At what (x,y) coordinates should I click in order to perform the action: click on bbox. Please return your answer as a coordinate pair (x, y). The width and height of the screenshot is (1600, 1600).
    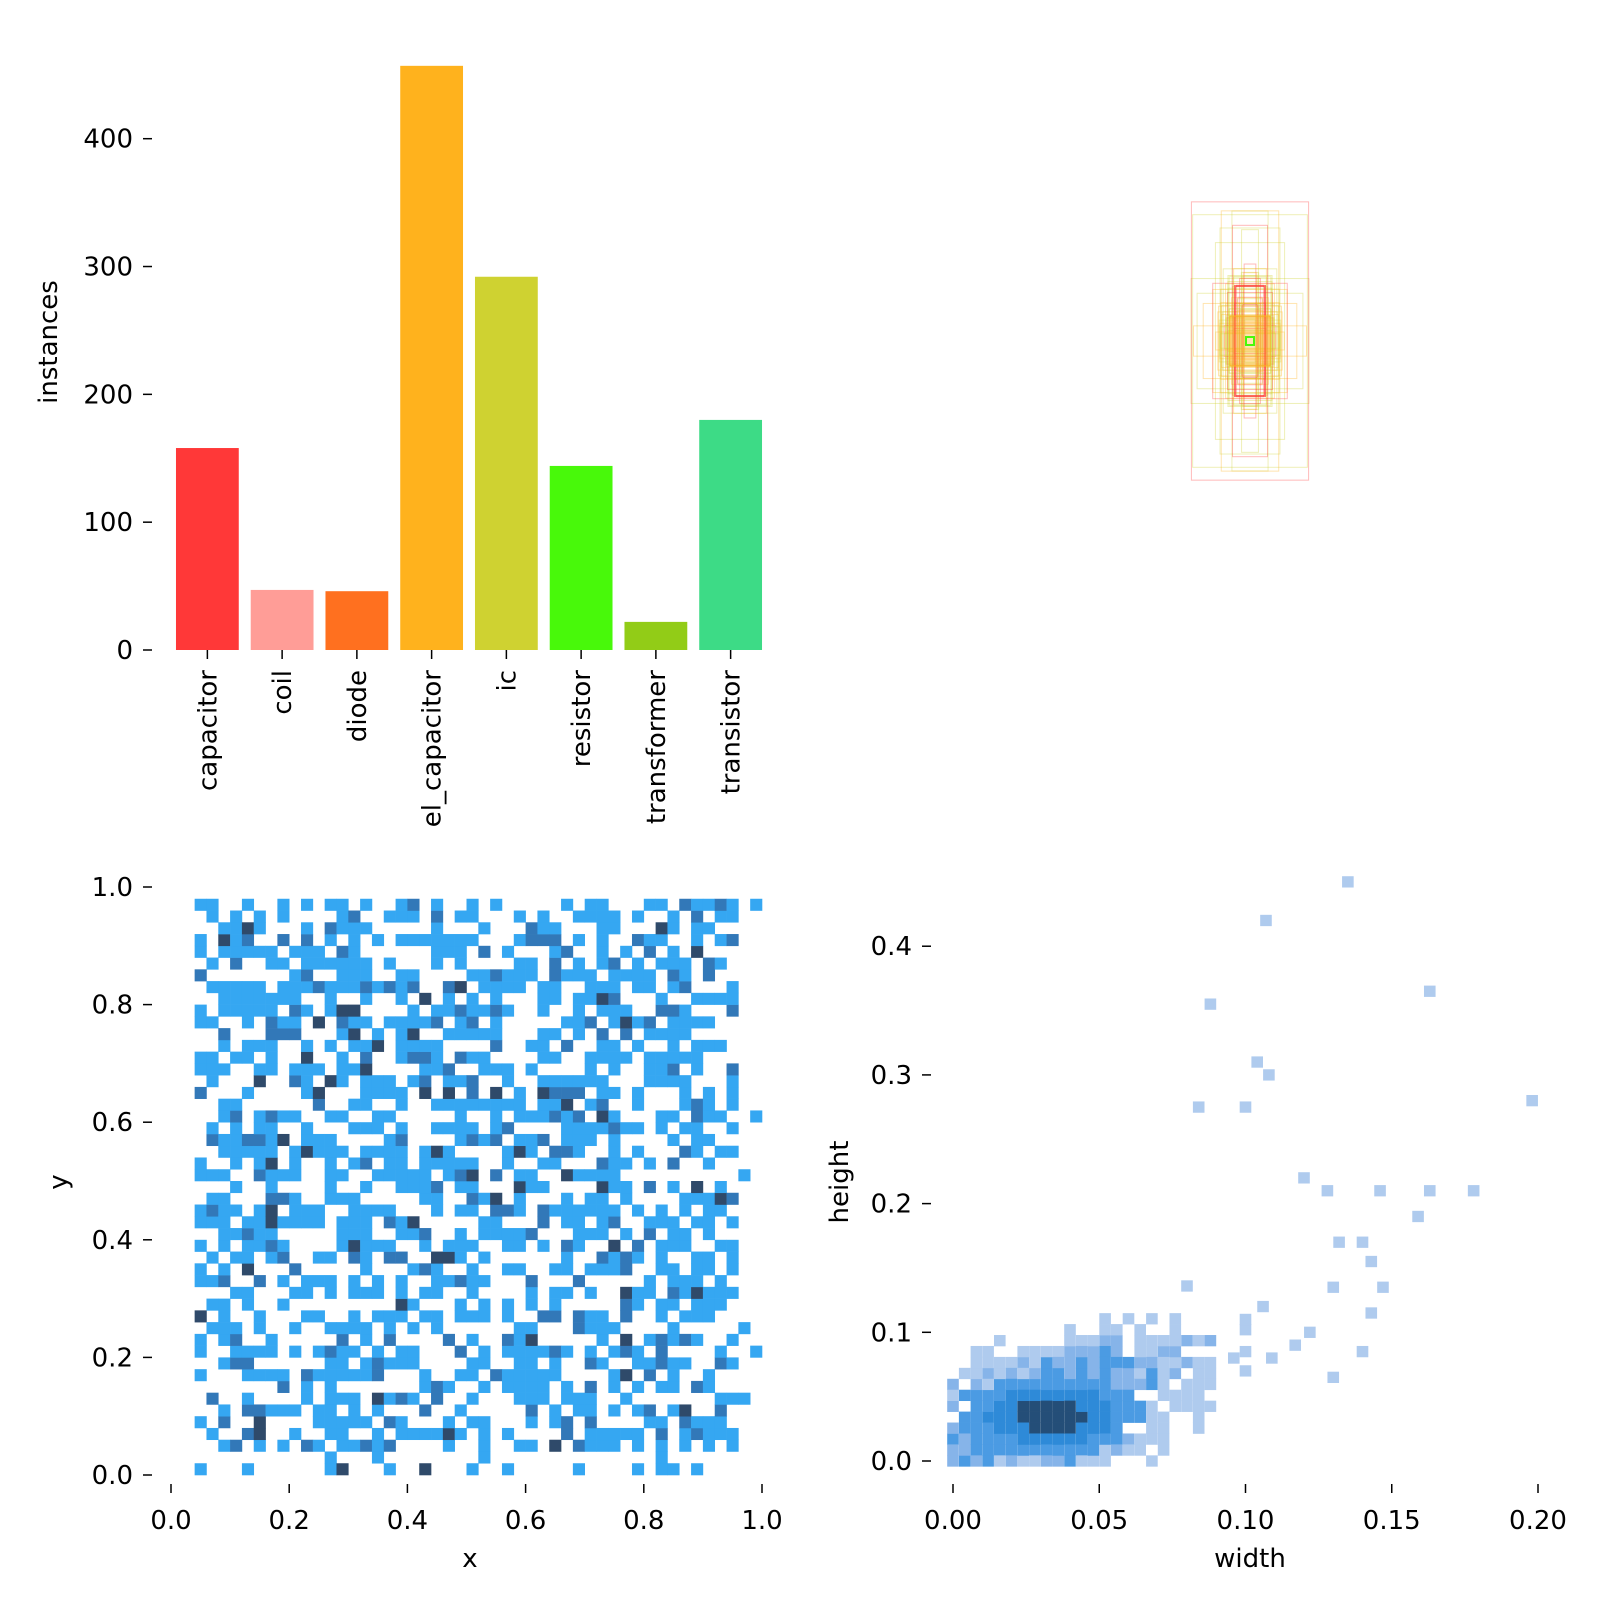
    Looking at the image, I should click on (1250, 341).